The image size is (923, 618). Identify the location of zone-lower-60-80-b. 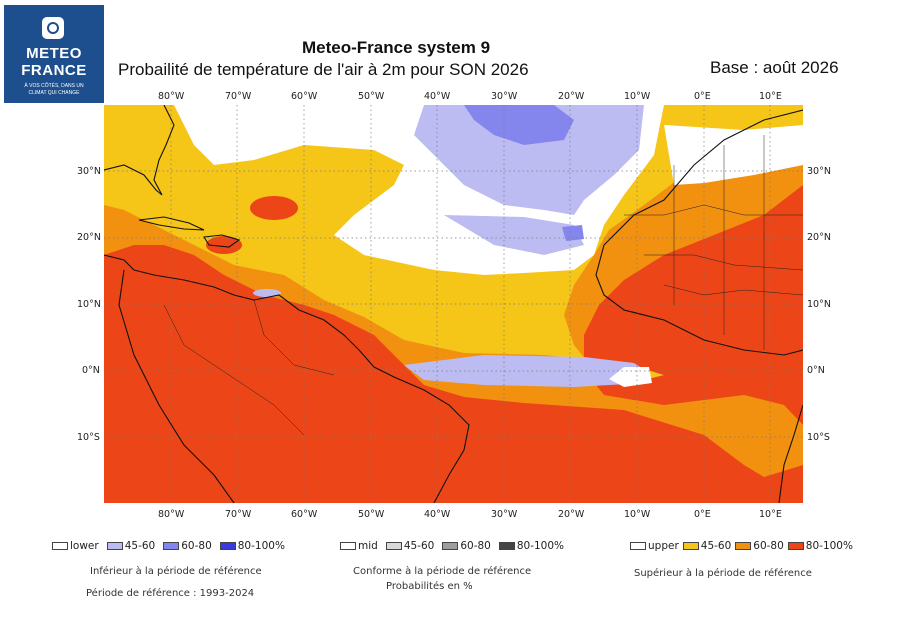
(573, 233).